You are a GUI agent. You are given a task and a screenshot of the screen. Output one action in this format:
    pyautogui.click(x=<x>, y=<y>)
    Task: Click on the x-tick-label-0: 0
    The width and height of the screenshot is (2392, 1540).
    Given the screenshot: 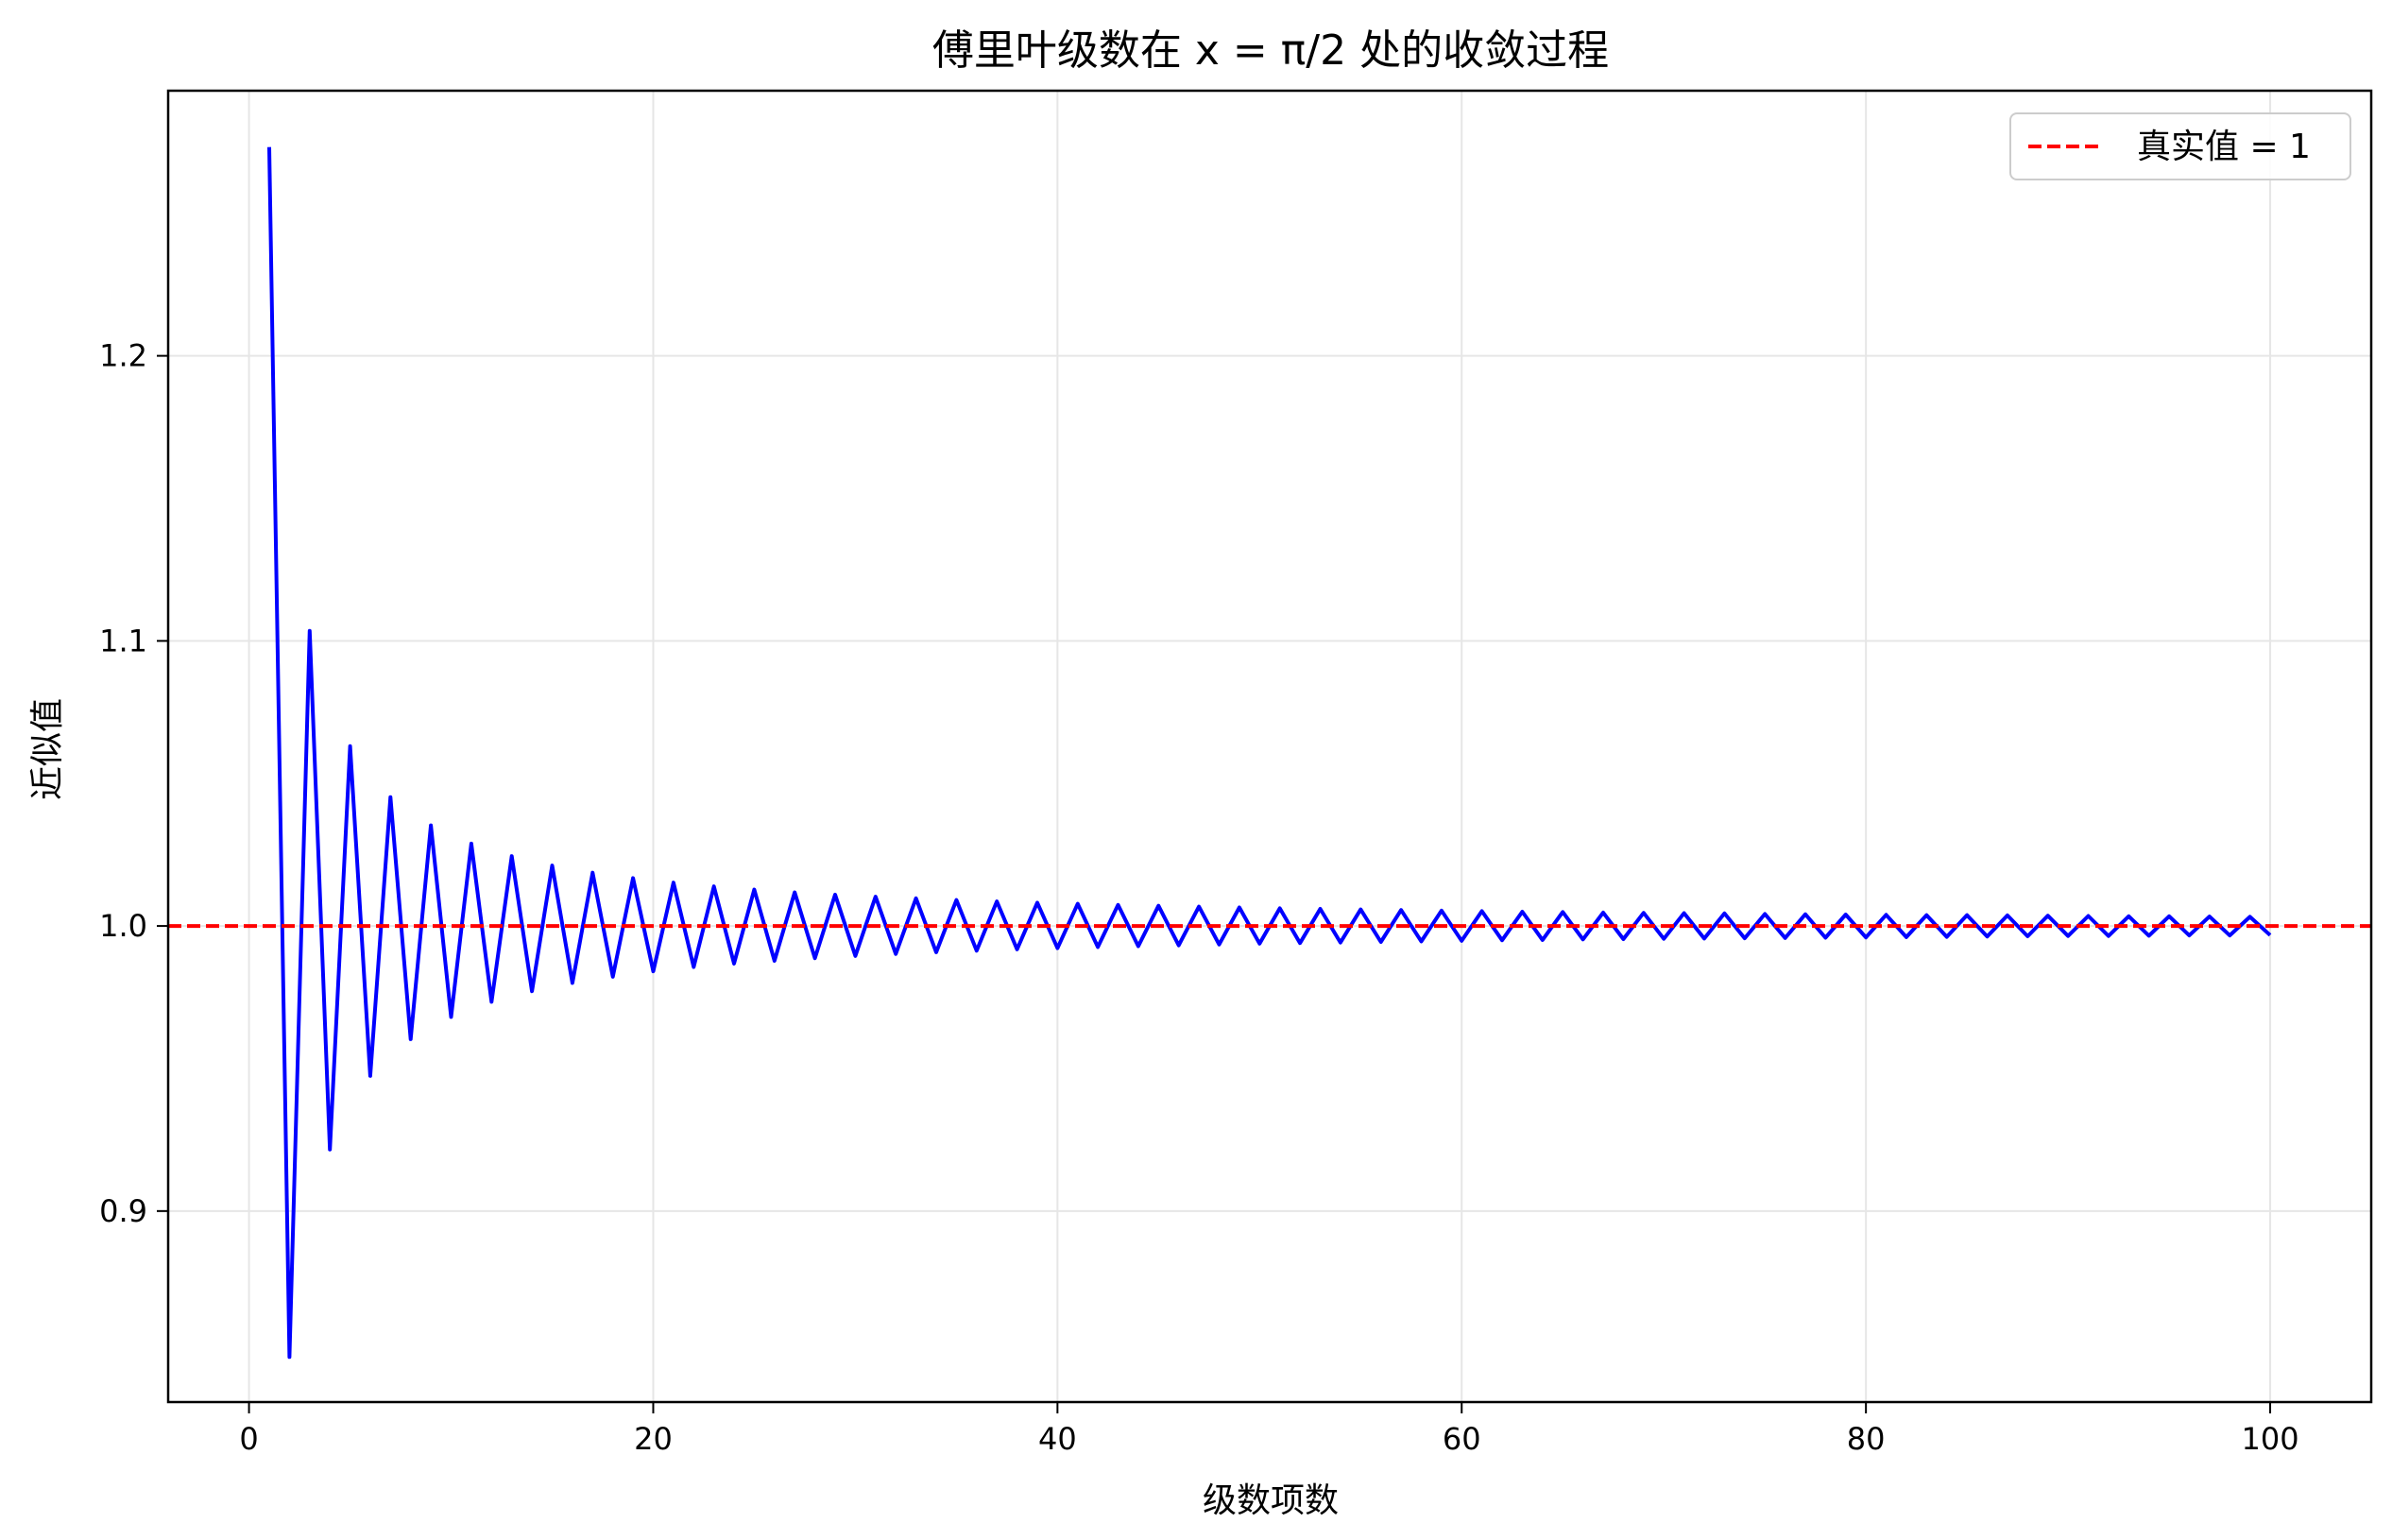 What is the action you would take?
    pyautogui.click(x=248, y=1439)
    